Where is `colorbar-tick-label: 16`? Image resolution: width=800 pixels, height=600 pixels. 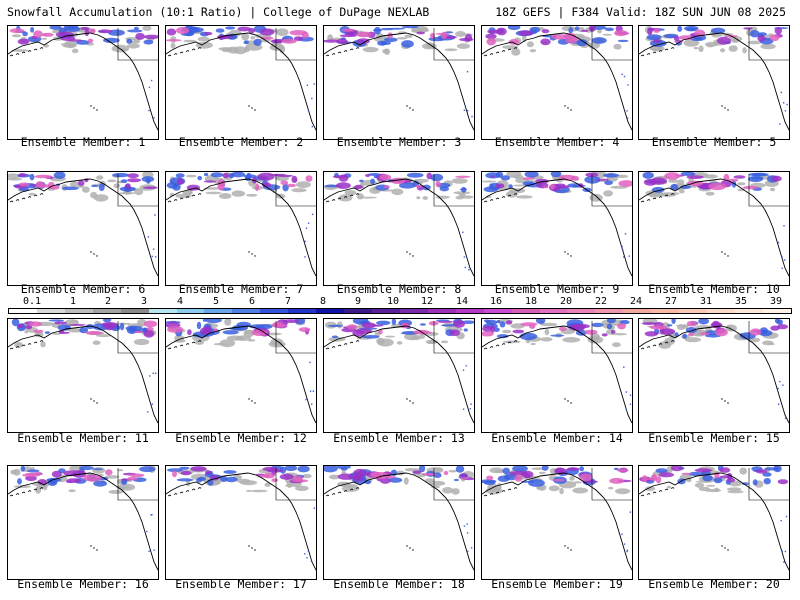 colorbar-tick-label: 16 is located at coordinates (496, 301).